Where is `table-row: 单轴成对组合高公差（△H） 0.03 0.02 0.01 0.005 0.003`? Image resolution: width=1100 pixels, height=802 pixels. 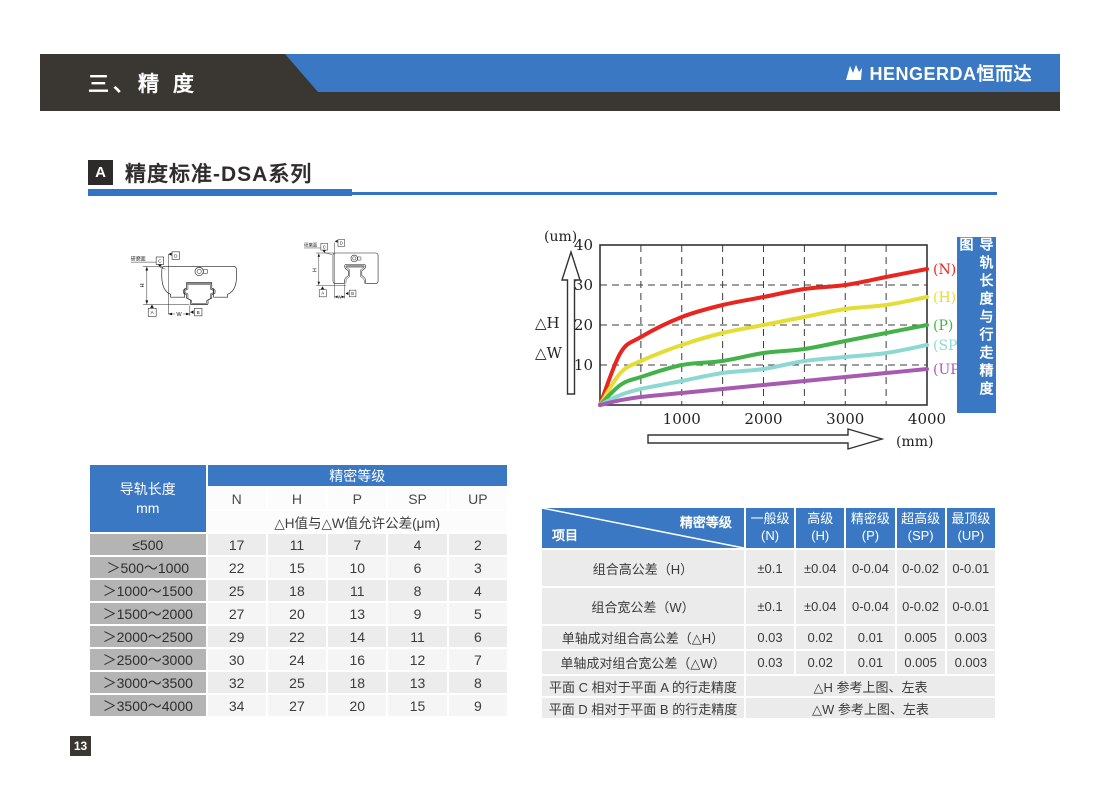
table-row: 单轴成对组合高公差（△H） 0.03 0.02 0.01 0.005 0.003 is located at coordinates (768, 637).